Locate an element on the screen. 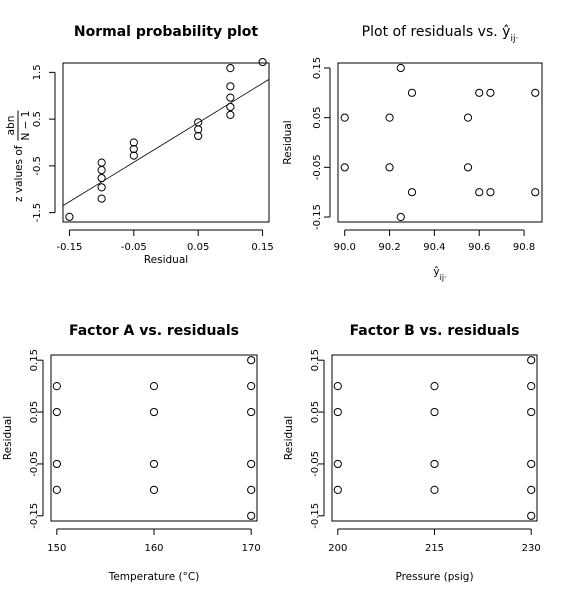 Image resolution: width=561 pixels, height=600 pixels. chart-title-text: Plot of residuals vs. is located at coordinates (432, 32).